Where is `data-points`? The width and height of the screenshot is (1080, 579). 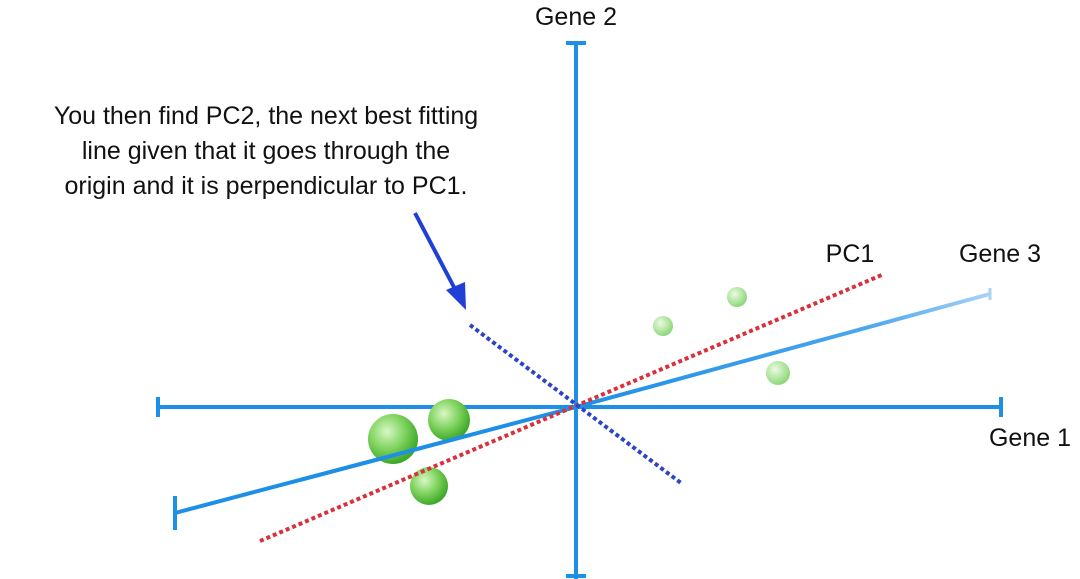
data-points is located at coordinates (579, 396).